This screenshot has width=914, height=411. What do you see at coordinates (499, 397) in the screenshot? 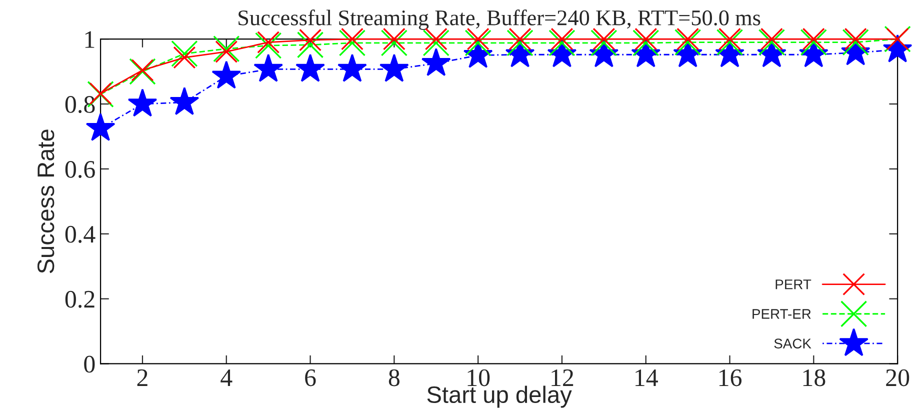
I see `x-axis-title: Start up delay` at bounding box center [499, 397].